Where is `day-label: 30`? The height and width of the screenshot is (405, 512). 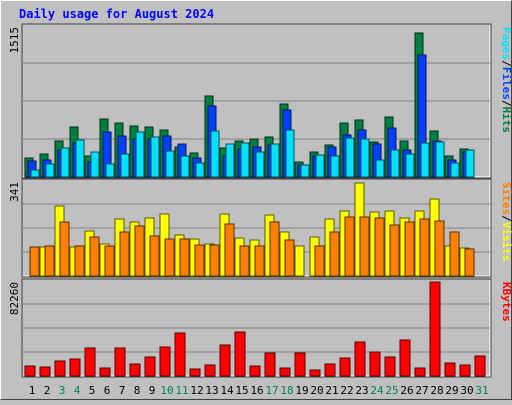 day-label: 30 is located at coordinates (466, 390).